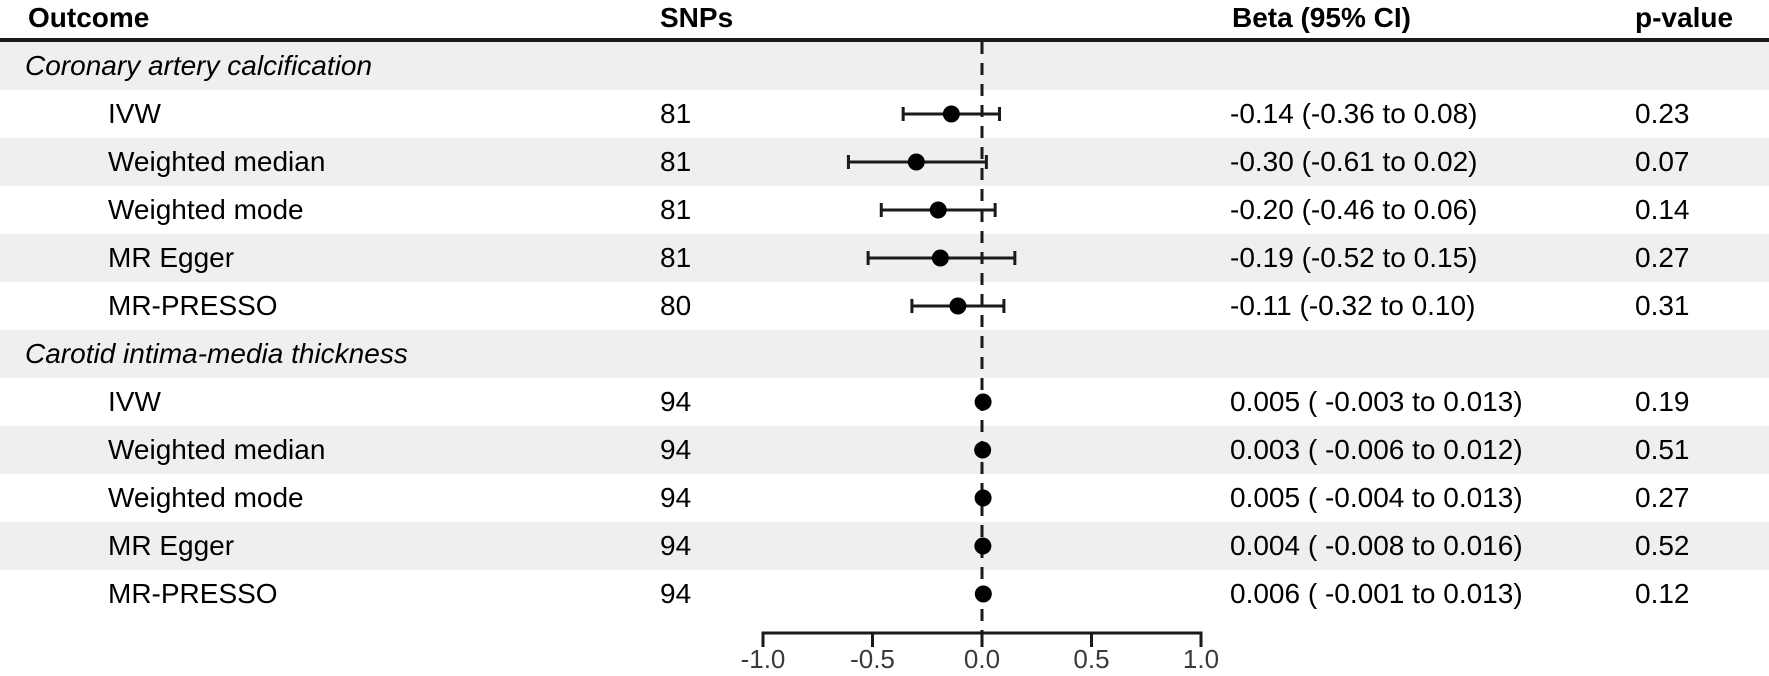 The width and height of the screenshot is (1769, 676). What do you see at coordinates (884, 306) in the screenshot?
I see `table-row: MR-PRESSO 80 -0.11 (-0.32 to 0.10) 0.31` at bounding box center [884, 306].